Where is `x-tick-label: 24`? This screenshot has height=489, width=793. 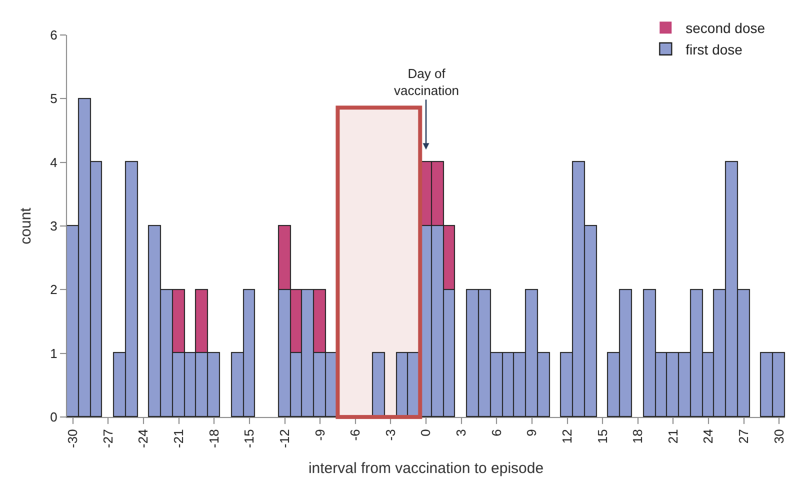
x-tick-label: 24 is located at coordinates (708, 436).